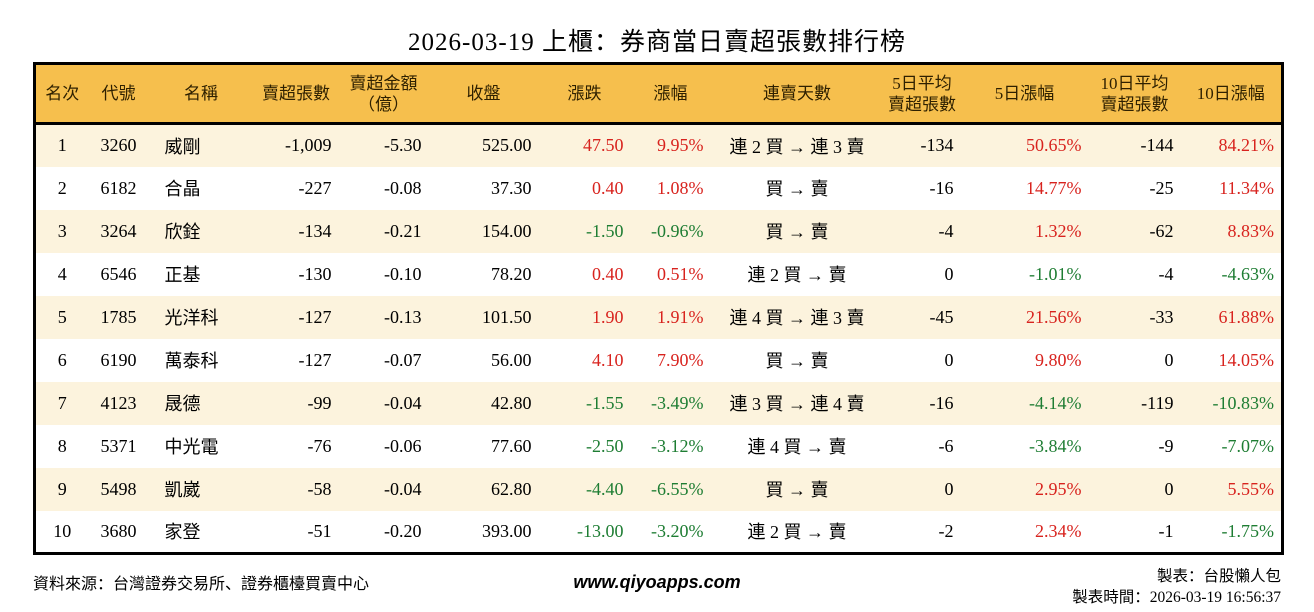 This screenshot has height=612, width=1314. What do you see at coordinates (1058, 359) in the screenshot?
I see `cell-pct5: 9.80%` at bounding box center [1058, 359].